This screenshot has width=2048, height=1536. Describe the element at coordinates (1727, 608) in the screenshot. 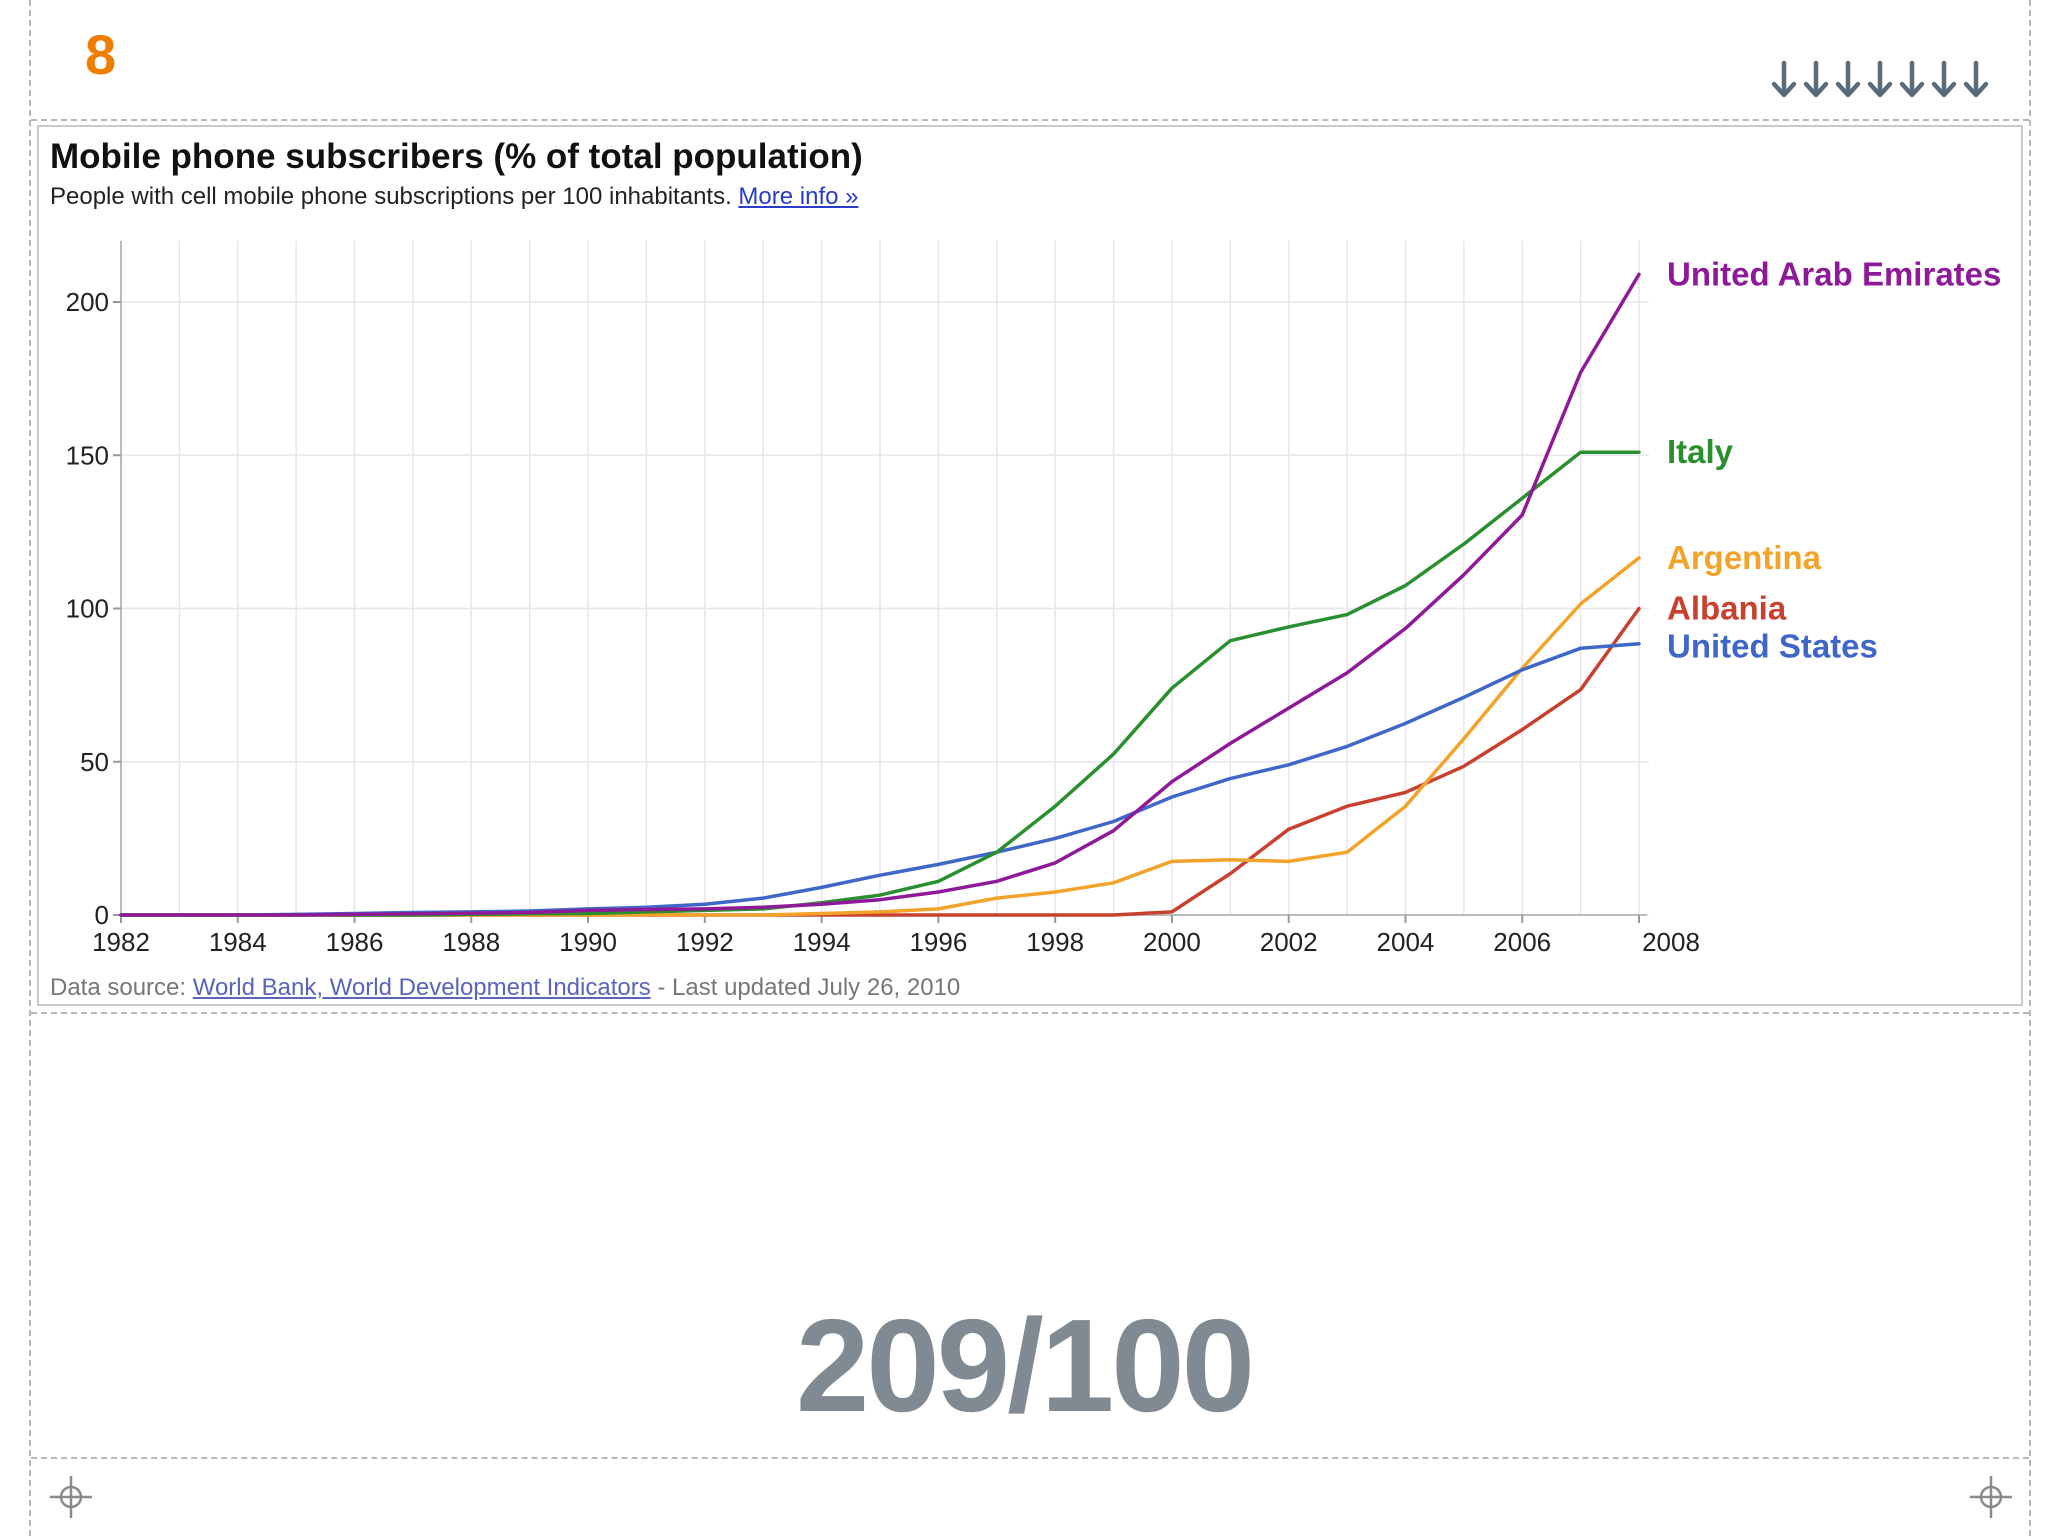

I see `series-label-albania: Albania` at that location.